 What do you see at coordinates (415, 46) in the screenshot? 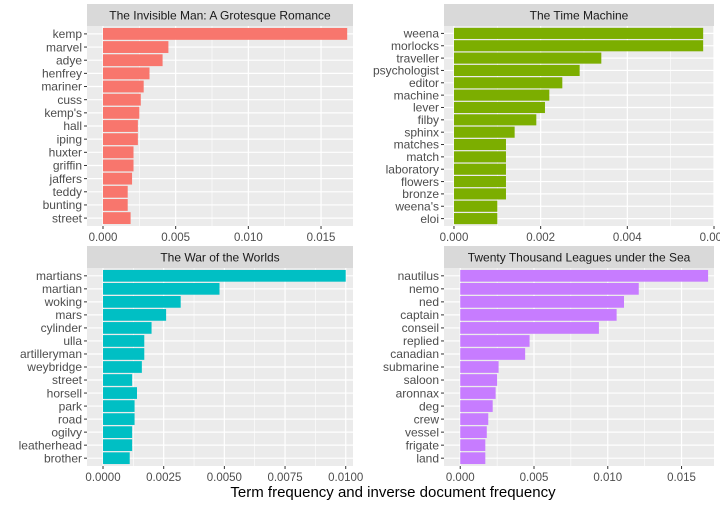
I see `y-tick-label: morlocks` at bounding box center [415, 46].